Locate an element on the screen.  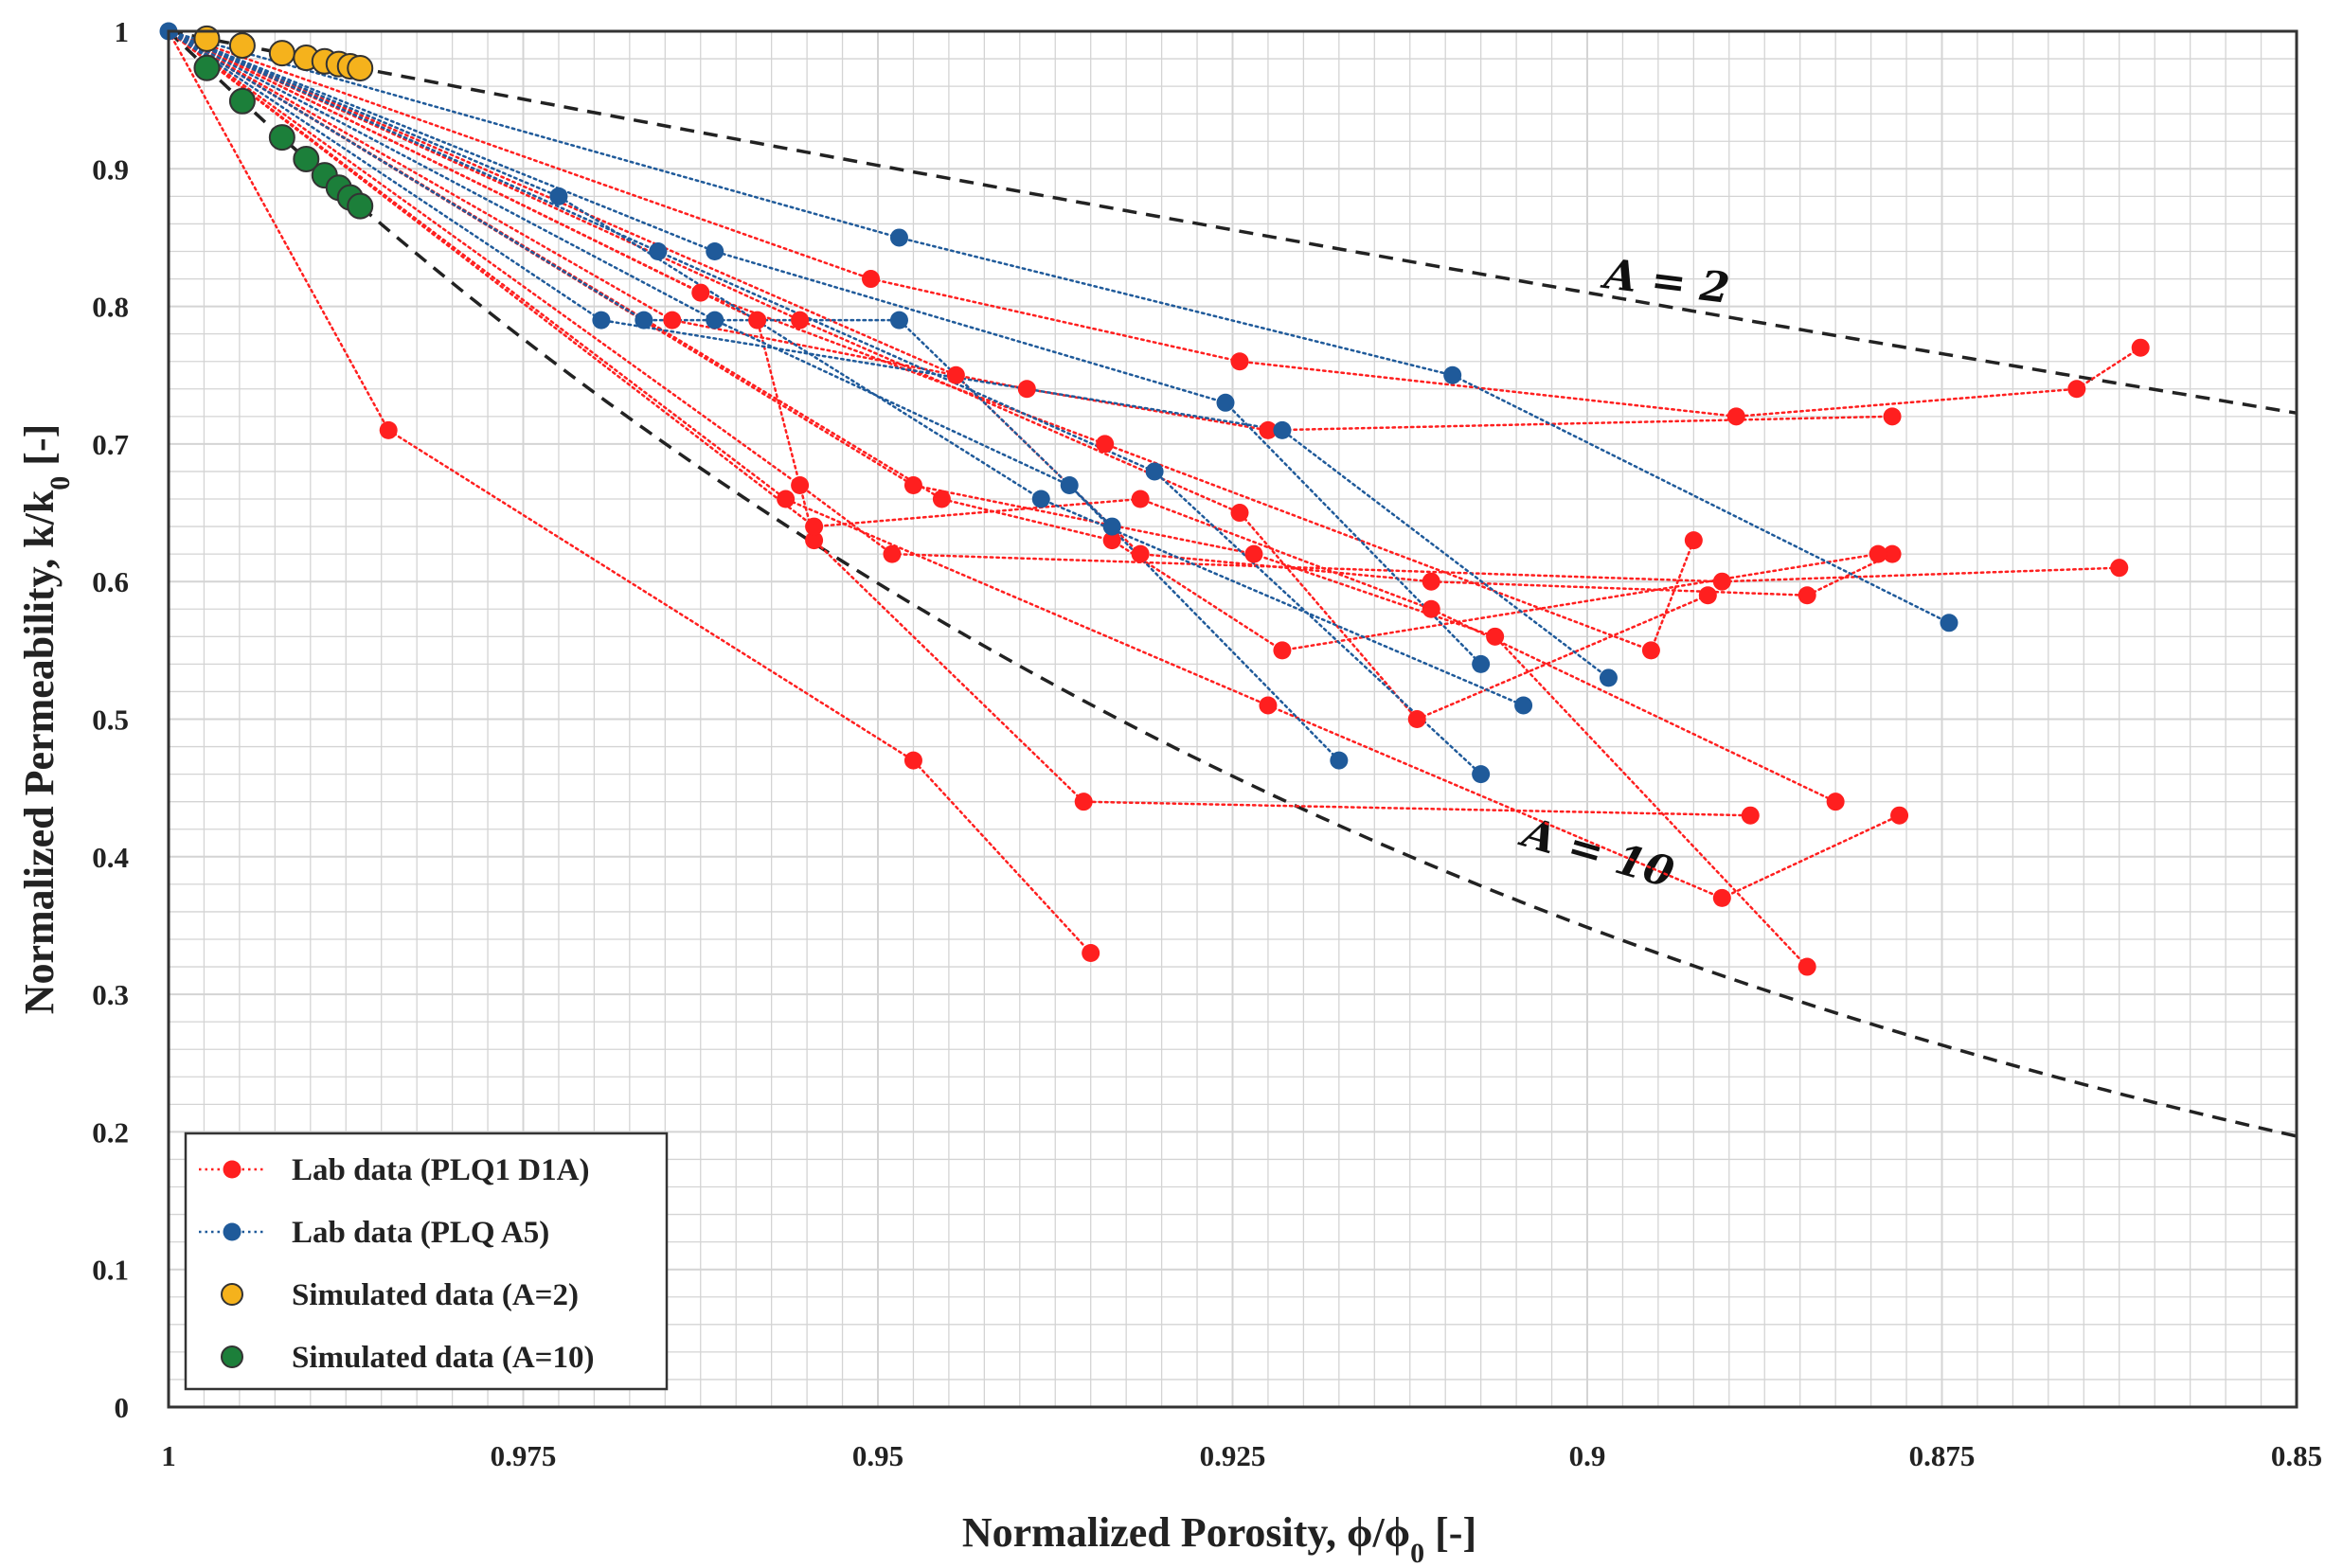
y-tick-label: 0.4 is located at coordinates (111, 857).